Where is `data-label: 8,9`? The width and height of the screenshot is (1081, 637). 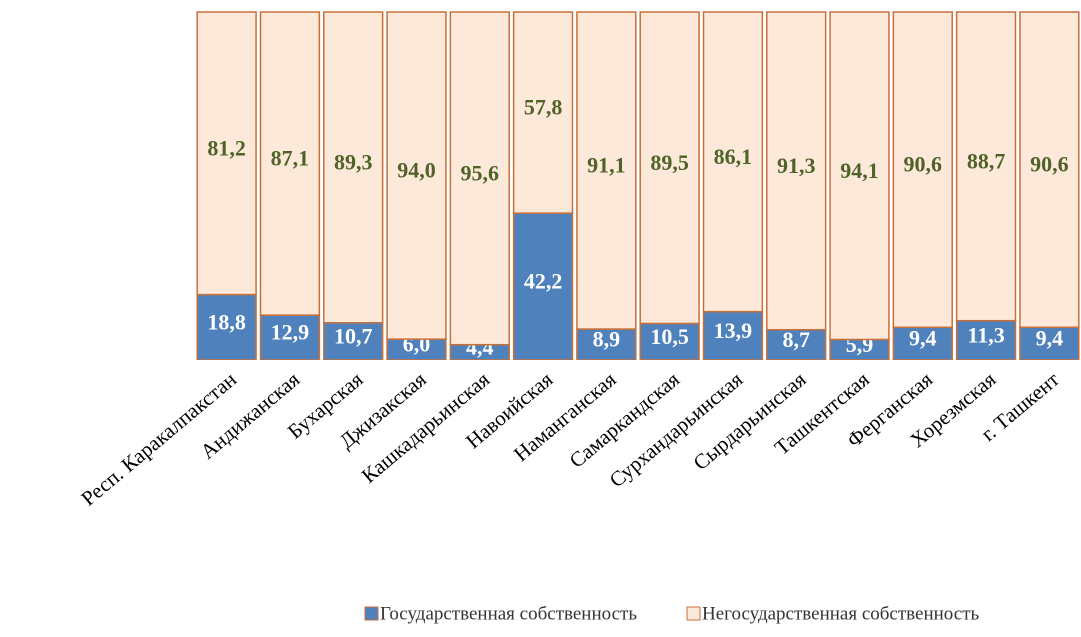
data-label: 8,9 is located at coordinates (607, 339).